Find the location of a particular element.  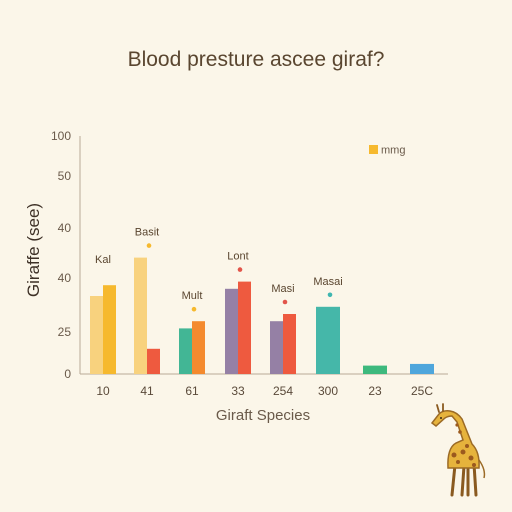

bar-annotation: Mult is located at coordinates (192, 296).